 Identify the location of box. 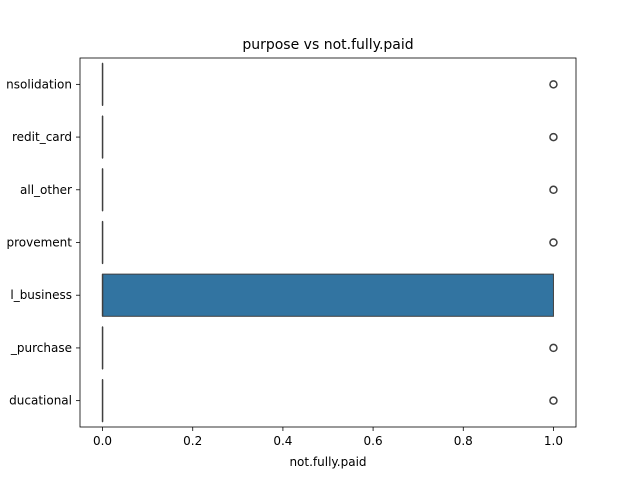
(328, 295).